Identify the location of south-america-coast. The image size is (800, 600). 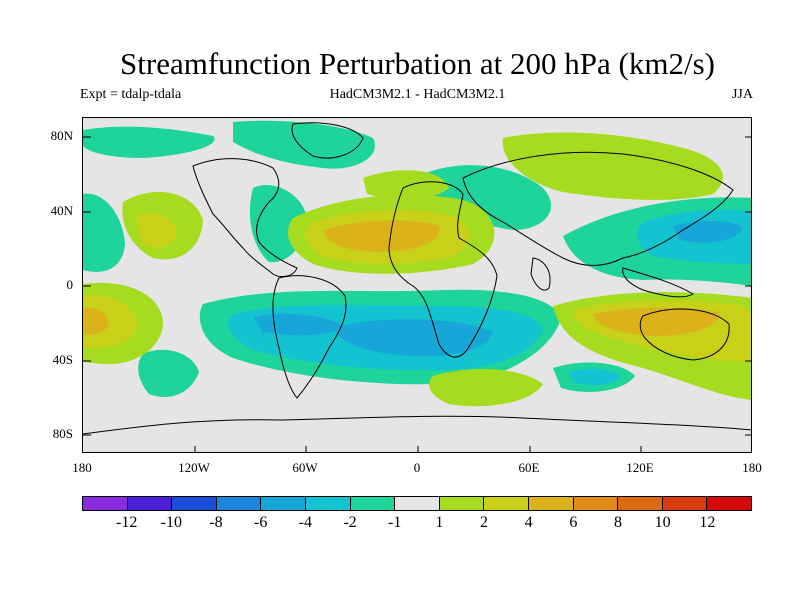
(309, 337).